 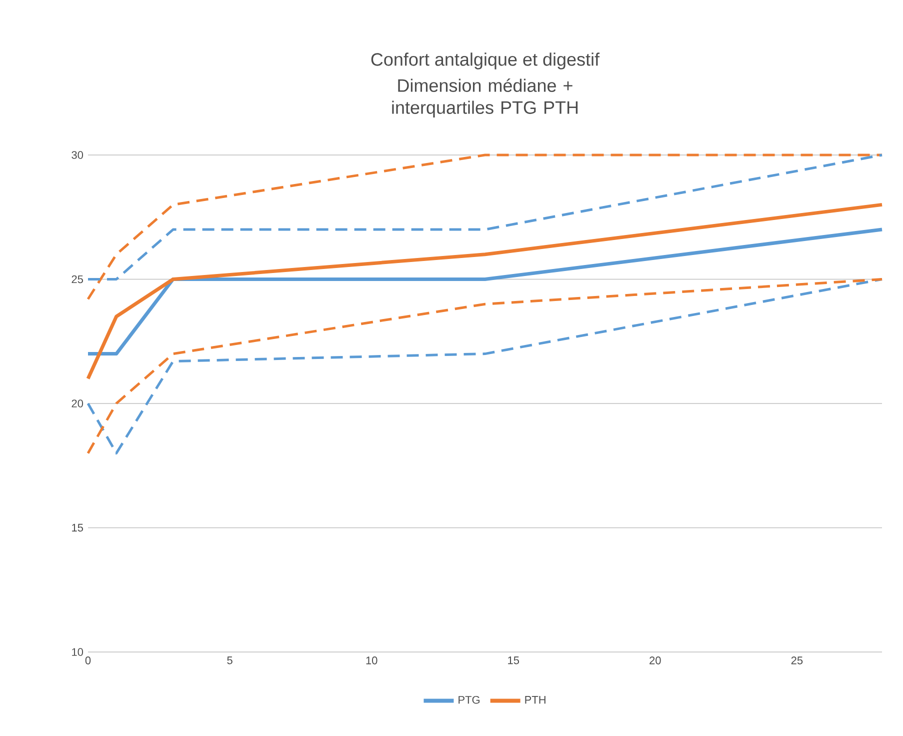 What do you see at coordinates (469, 700) in the screenshot?
I see `legend-label: PTG` at bounding box center [469, 700].